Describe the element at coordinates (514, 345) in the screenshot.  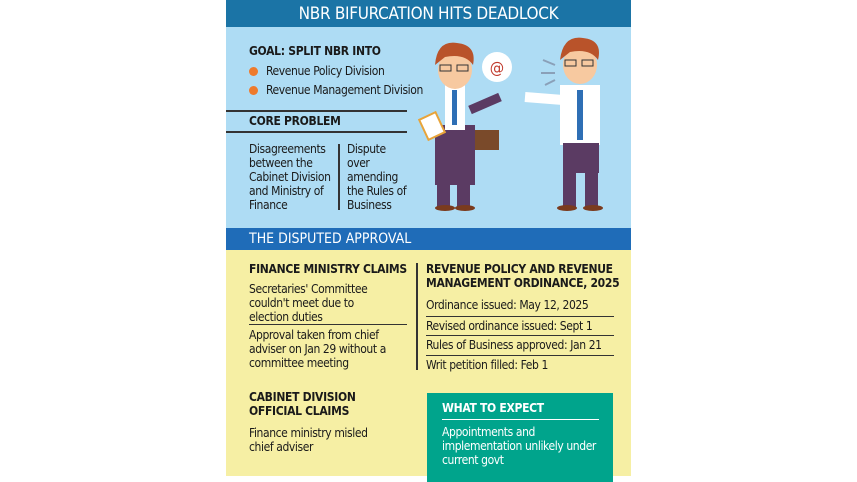
I see `ordinance-item: Rules of Business approved: Jan 21` at that location.